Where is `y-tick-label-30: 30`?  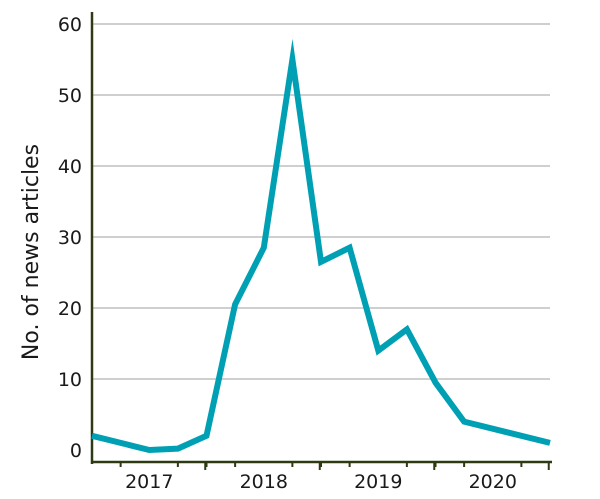
y-tick-label-30: 30 is located at coordinates (70, 238).